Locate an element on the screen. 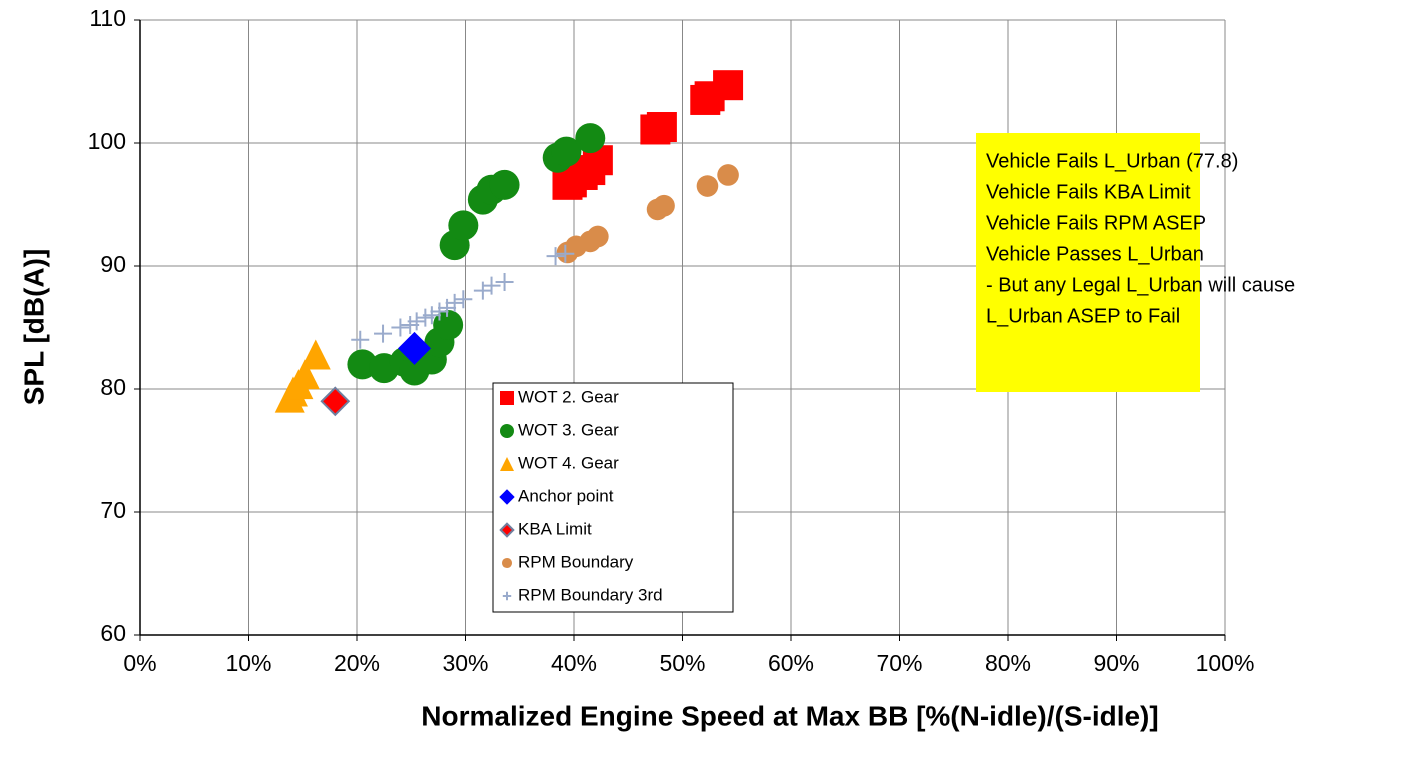 The width and height of the screenshot is (1409, 759). x-tick-label: 70% is located at coordinates (899, 663).